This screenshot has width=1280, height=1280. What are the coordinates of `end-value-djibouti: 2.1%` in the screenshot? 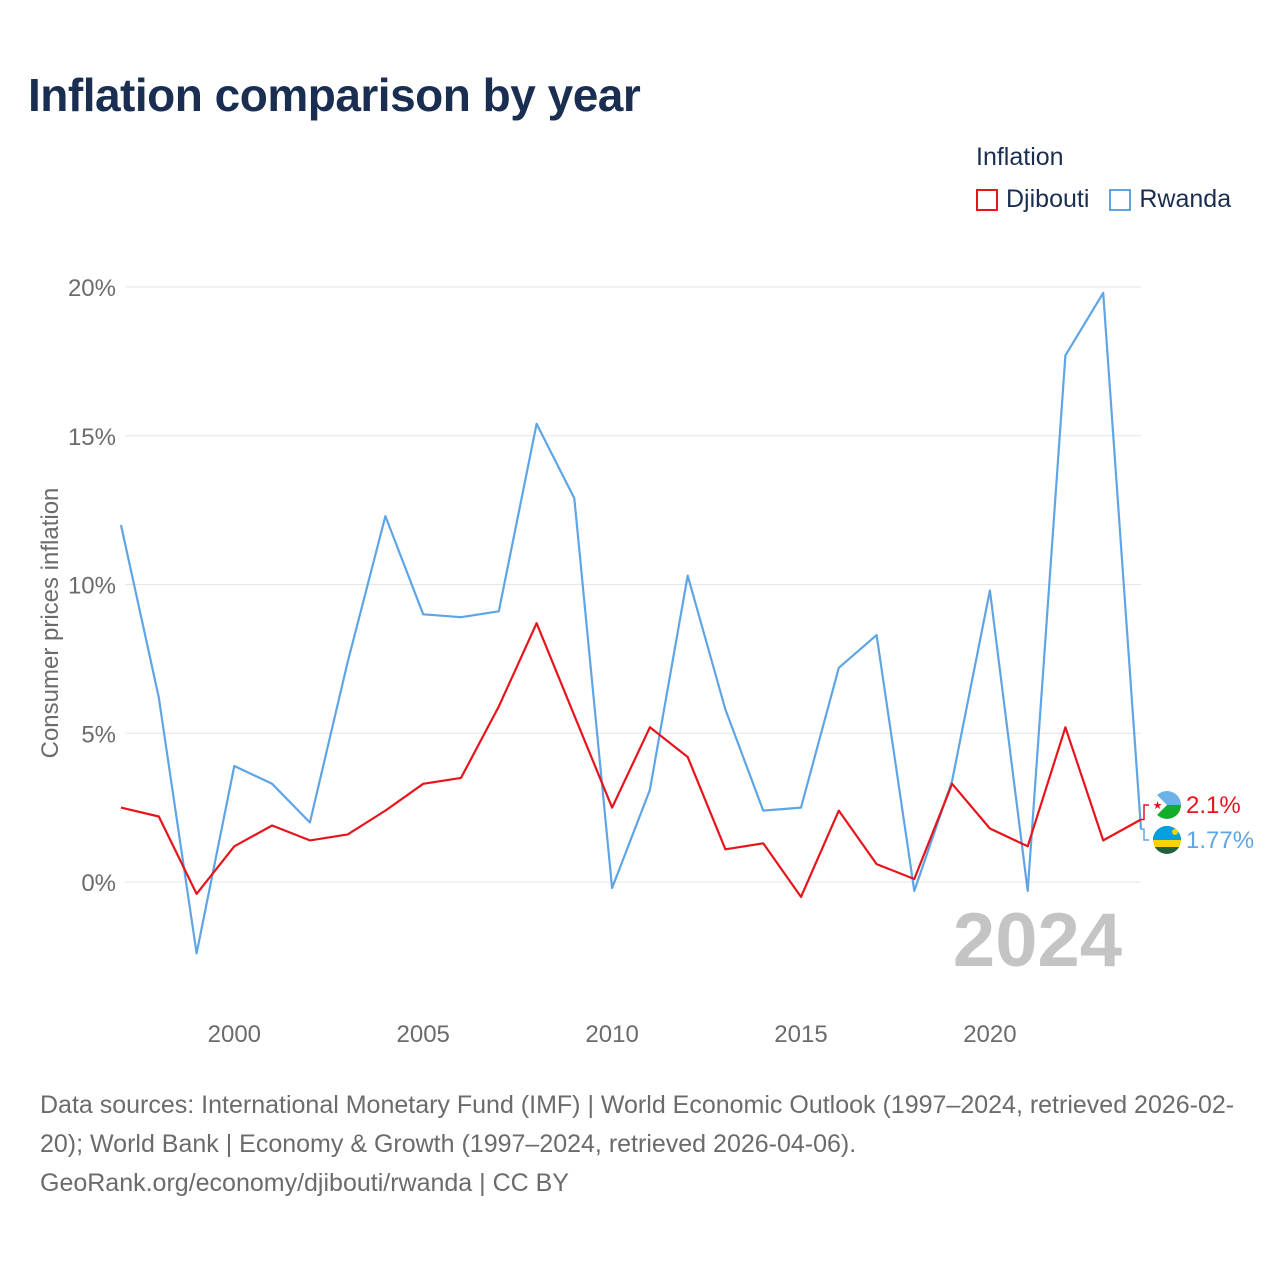 It's located at (1213, 805).